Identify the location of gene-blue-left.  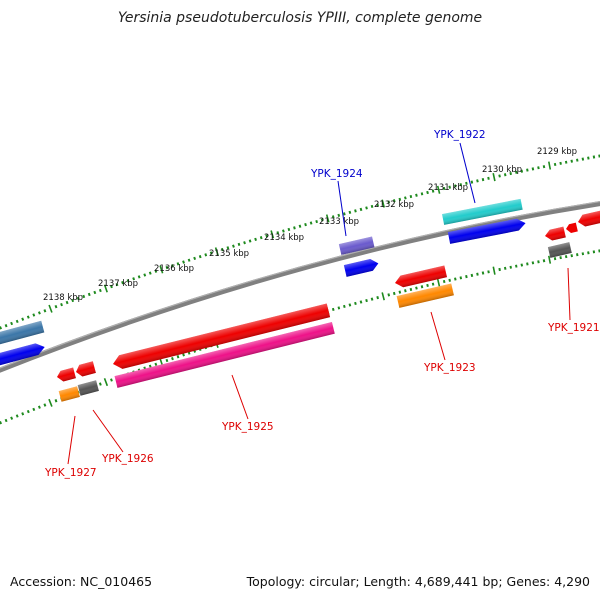
(23, 354).